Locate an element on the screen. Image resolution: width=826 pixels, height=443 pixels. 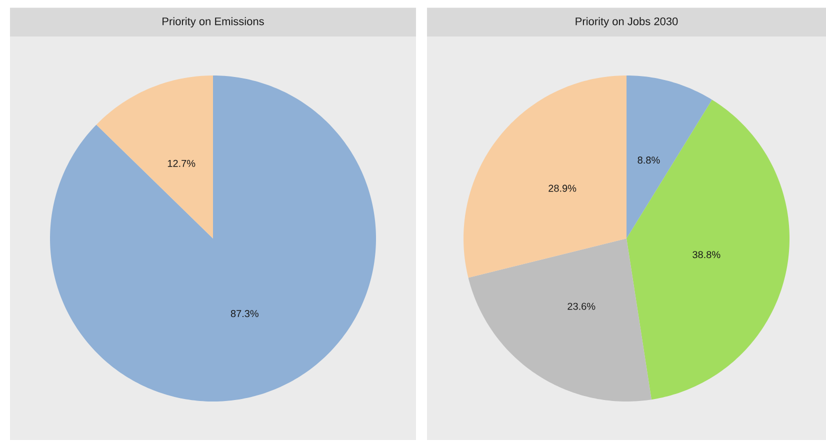
data-label: 8.8% is located at coordinates (649, 160).